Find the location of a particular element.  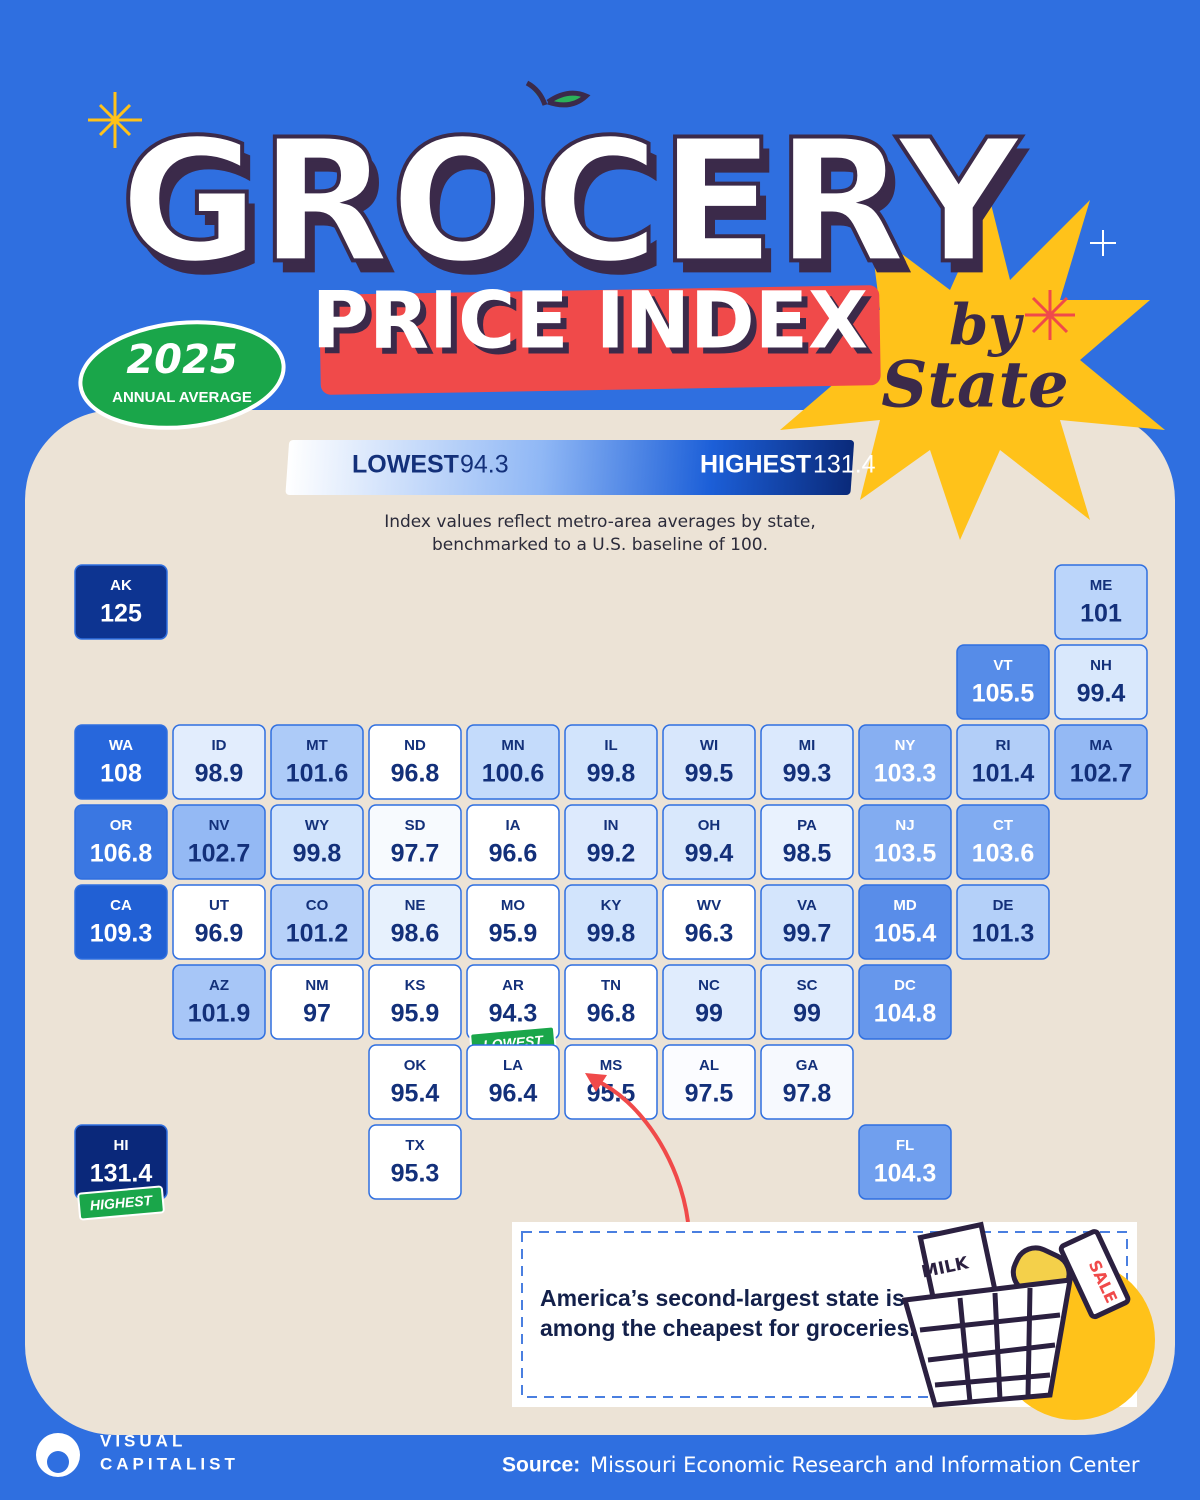

subtitle-shadow: PRICE INDEX is located at coordinates (596, 327).